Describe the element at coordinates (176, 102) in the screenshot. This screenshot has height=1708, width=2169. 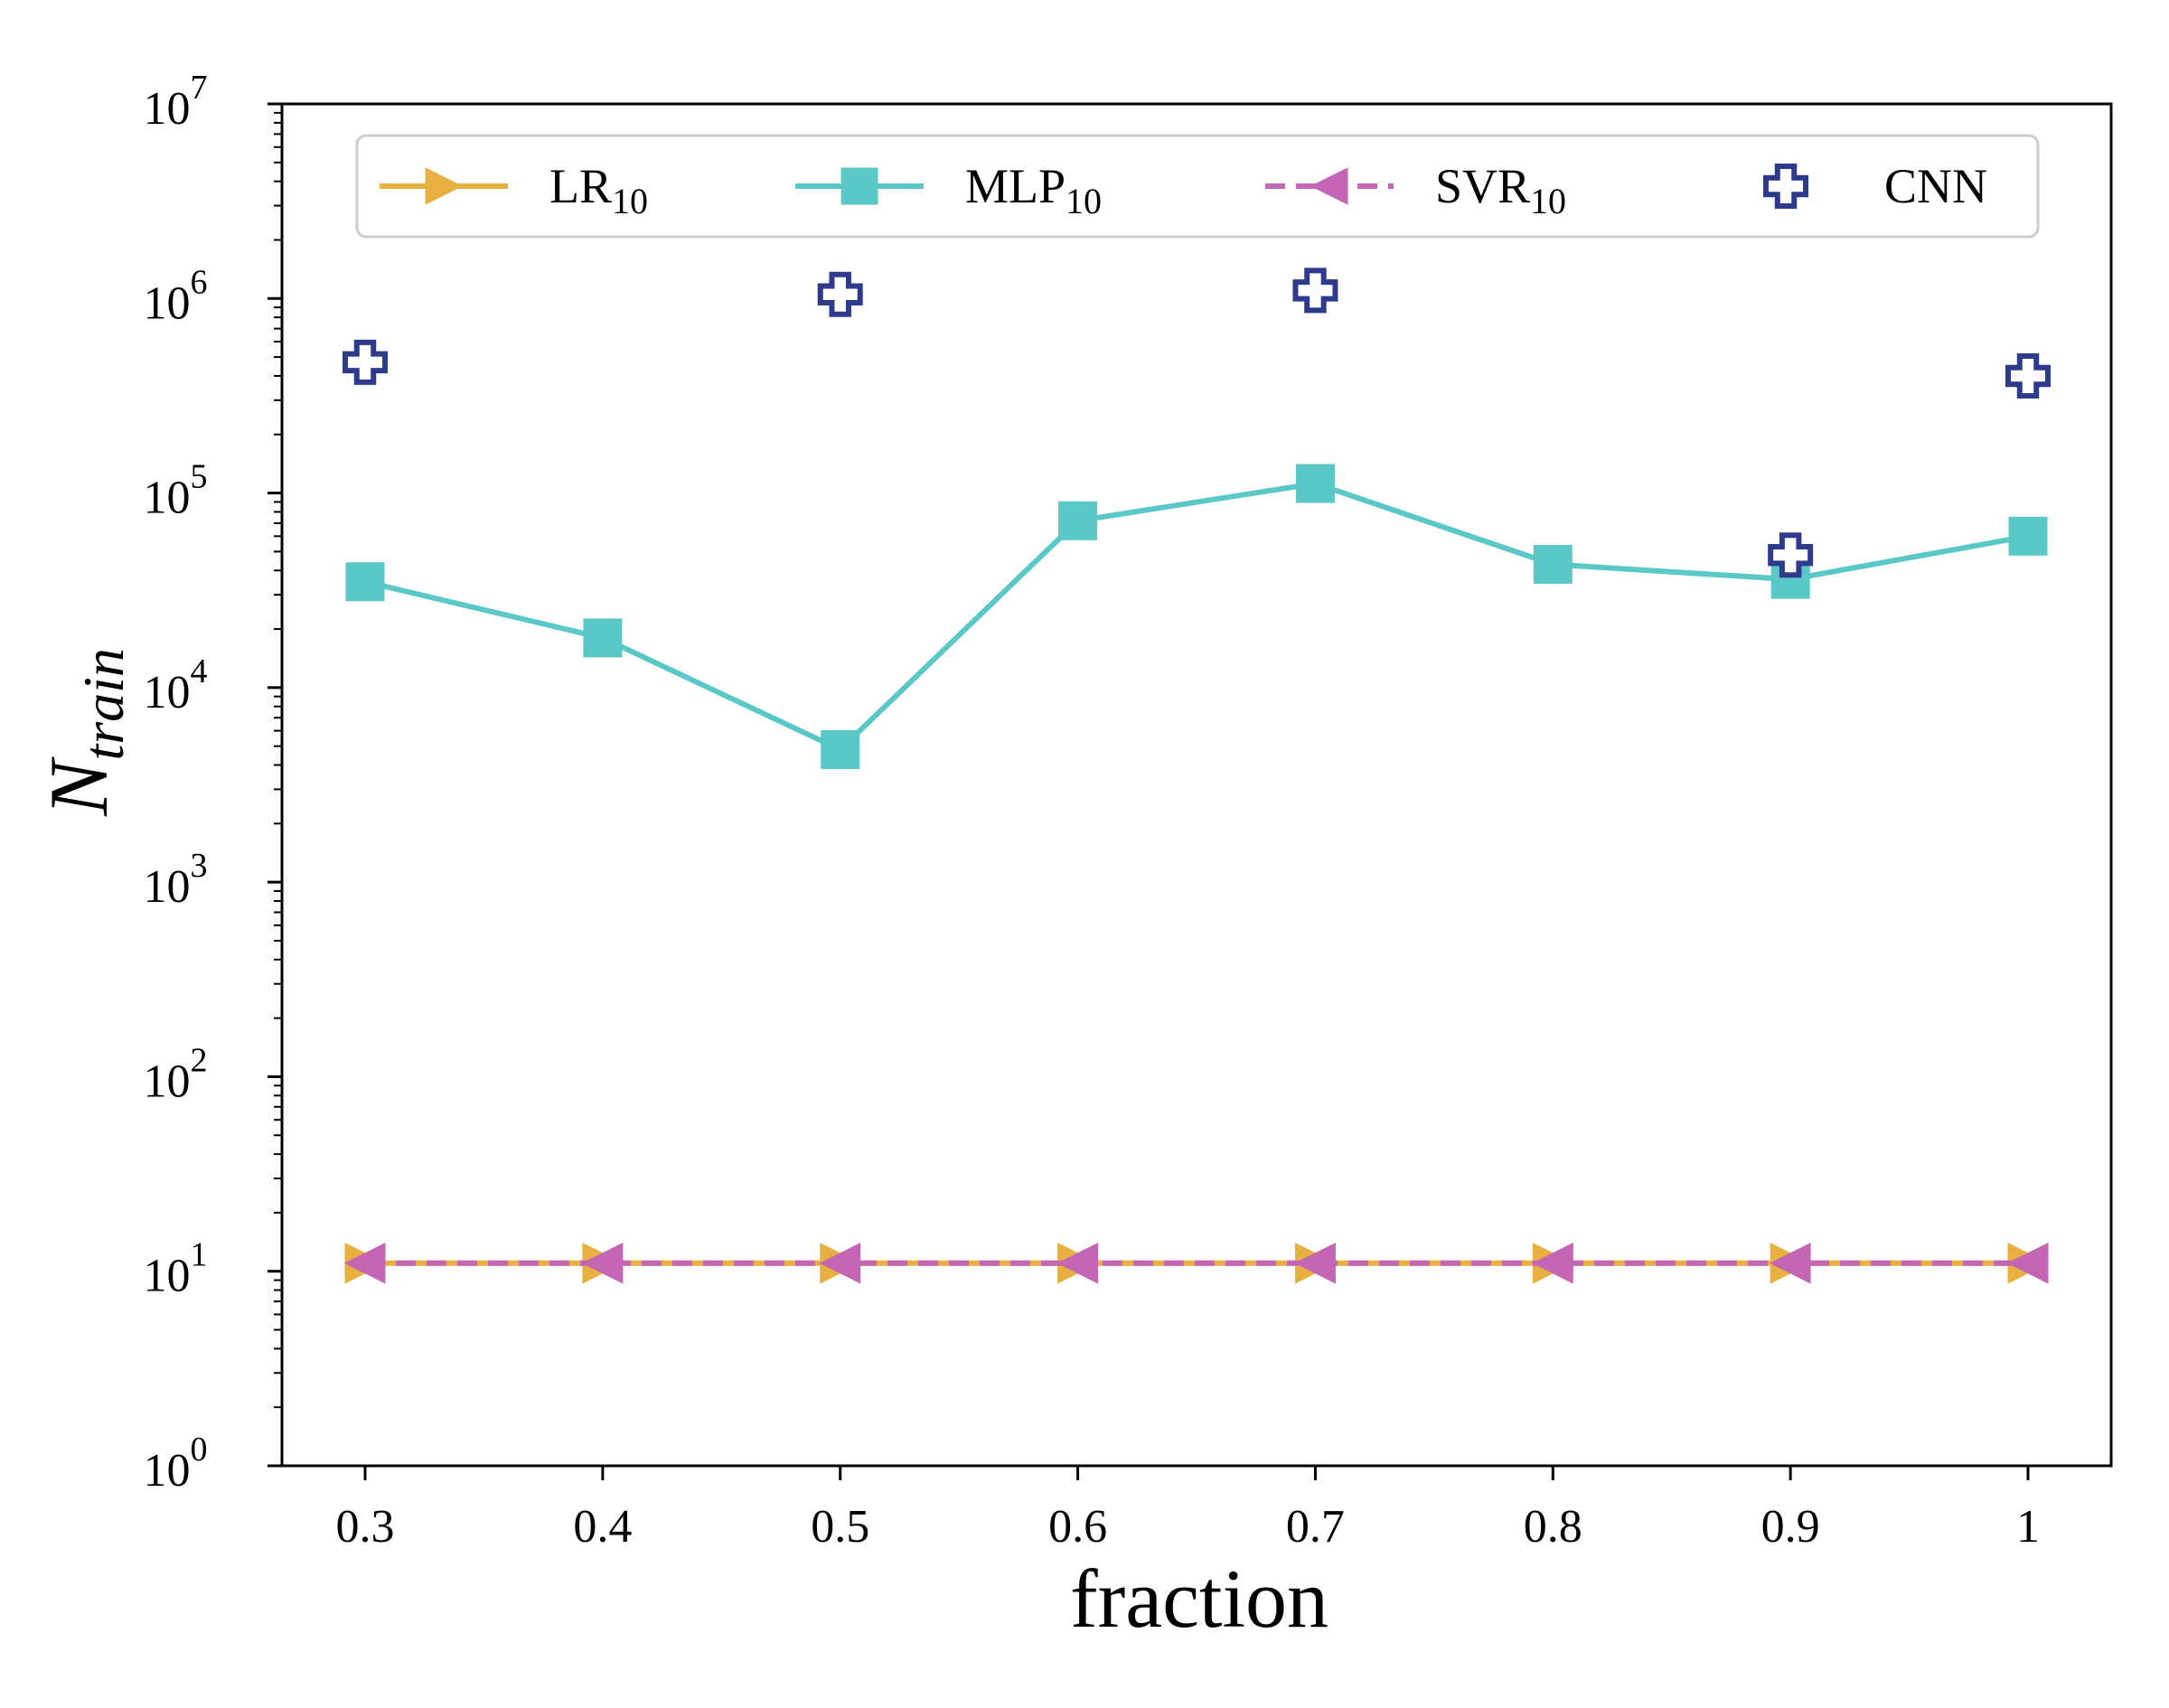
I see `y-tick-label: 10⁷` at that location.